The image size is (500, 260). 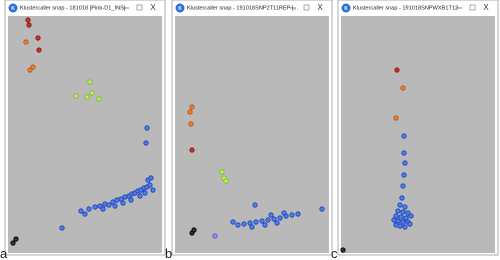 What do you see at coordinates (4, 253) in the screenshot?
I see `panel-label: a` at bounding box center [4, 253].